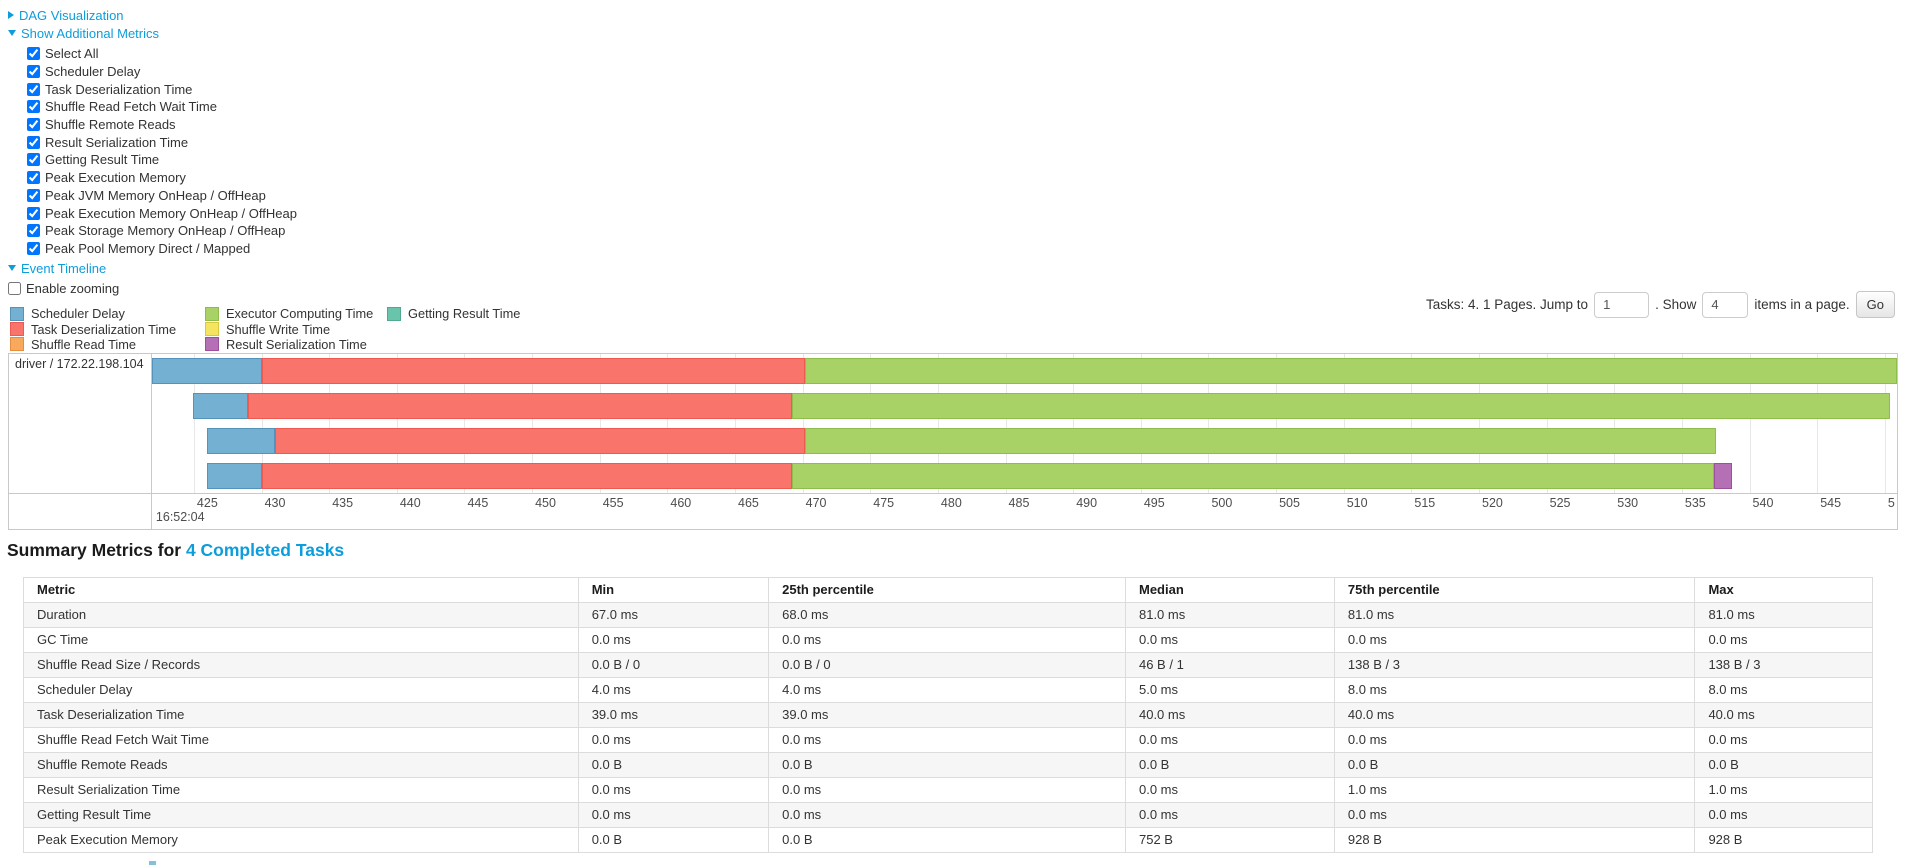  What do you see at coordinates (73, 289) in the screenshot?
I see `enable-zooming-label: Enable zooming` at bounding box center [73, 289].